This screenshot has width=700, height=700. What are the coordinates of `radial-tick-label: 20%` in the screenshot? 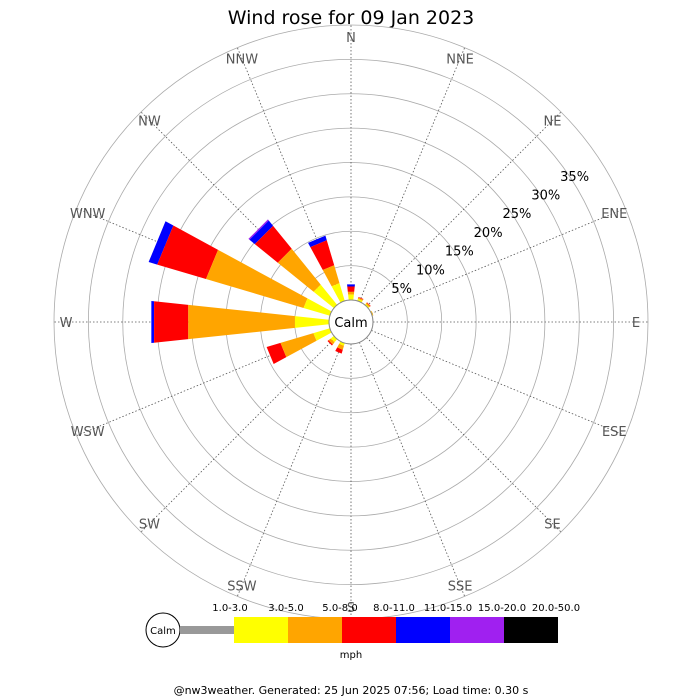 It's located at (488, 233).